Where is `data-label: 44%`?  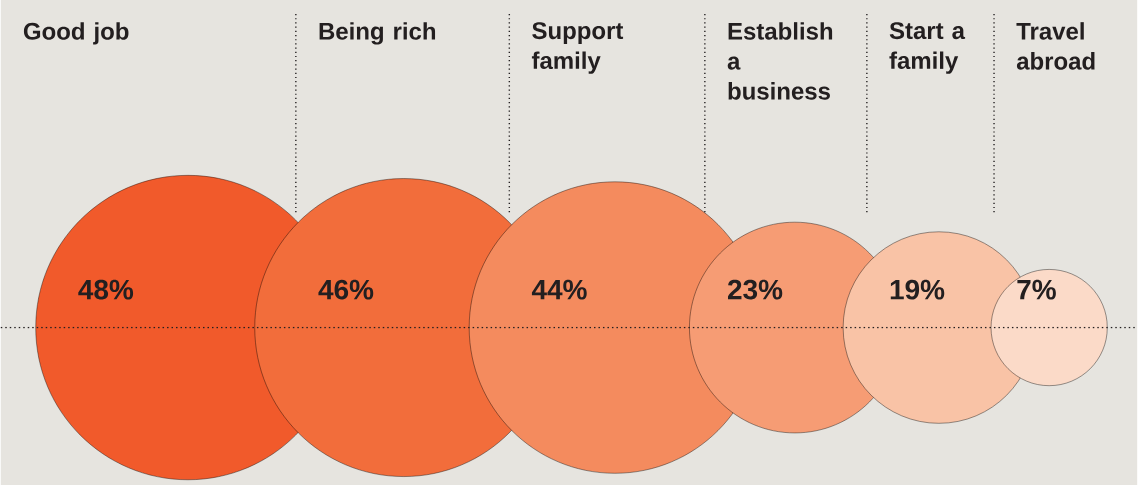
data-label: 44% is located at coordinates (559, 289).